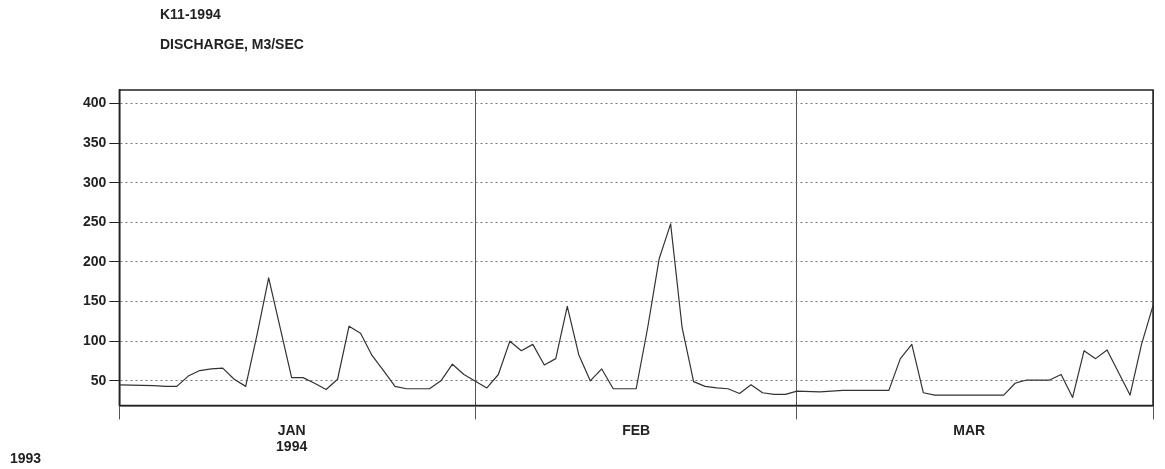 The height and width of the screenshot is (469, 1165). Describe the element at coordinates (969, 429) in the screenshot. I see `x-tick-label: MAR` at that location.